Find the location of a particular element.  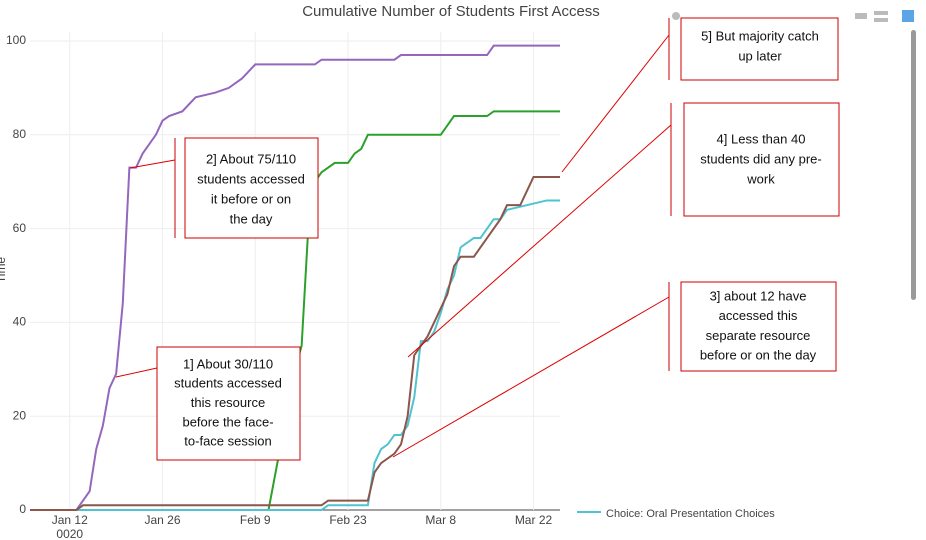

x-tick-label: Mar 8 is located at coordinates (440, 520).